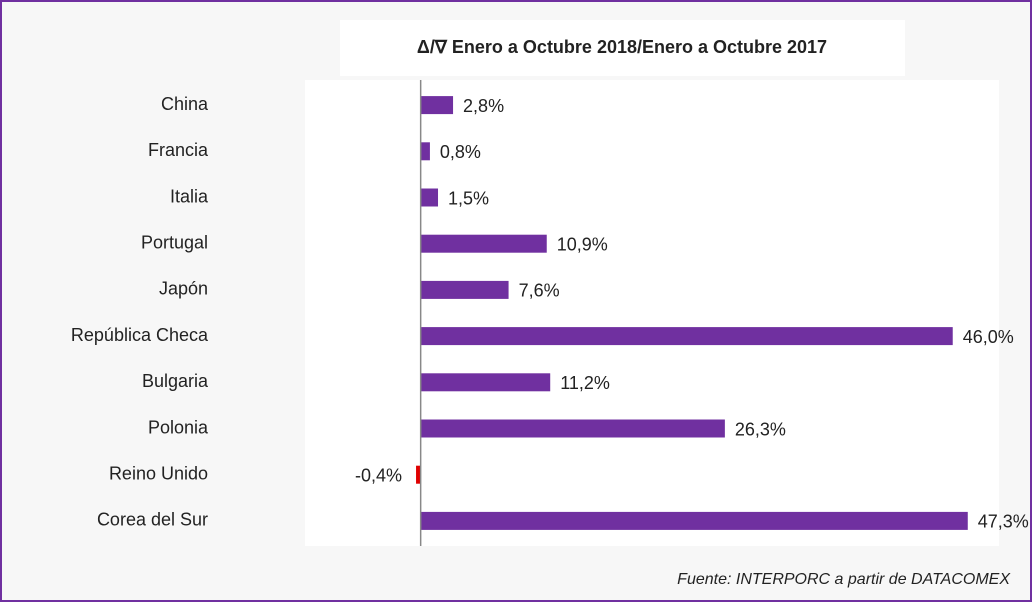 The width and height of the screenshot is (1032, 602). What do you see at coordinates (539, 291) in the screenshot?
I see `value-label: 7,6%` at bounding box center [539, 291].